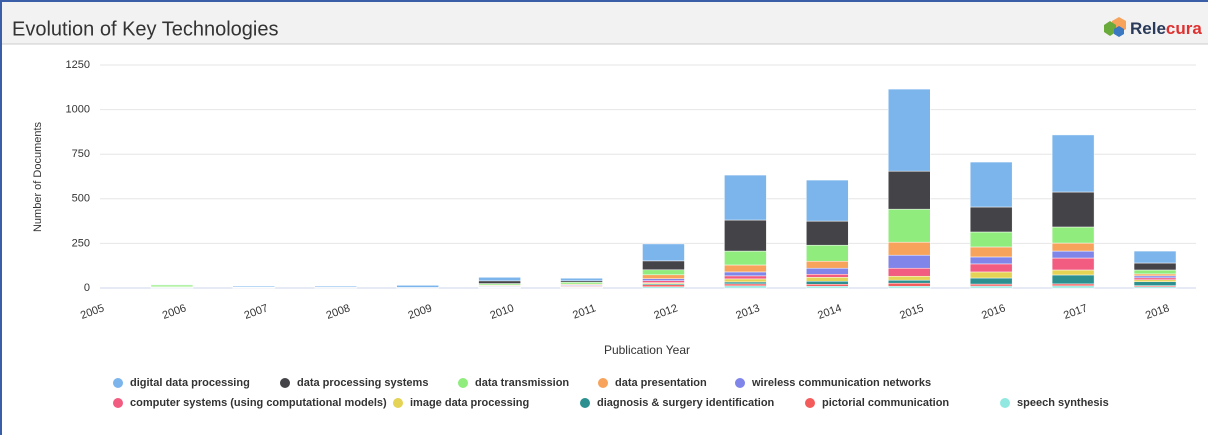  What do you see at coordinates (522, 383) in the screenshot?
I see `legend-label: data transmission` at bounding box center [522, 383].